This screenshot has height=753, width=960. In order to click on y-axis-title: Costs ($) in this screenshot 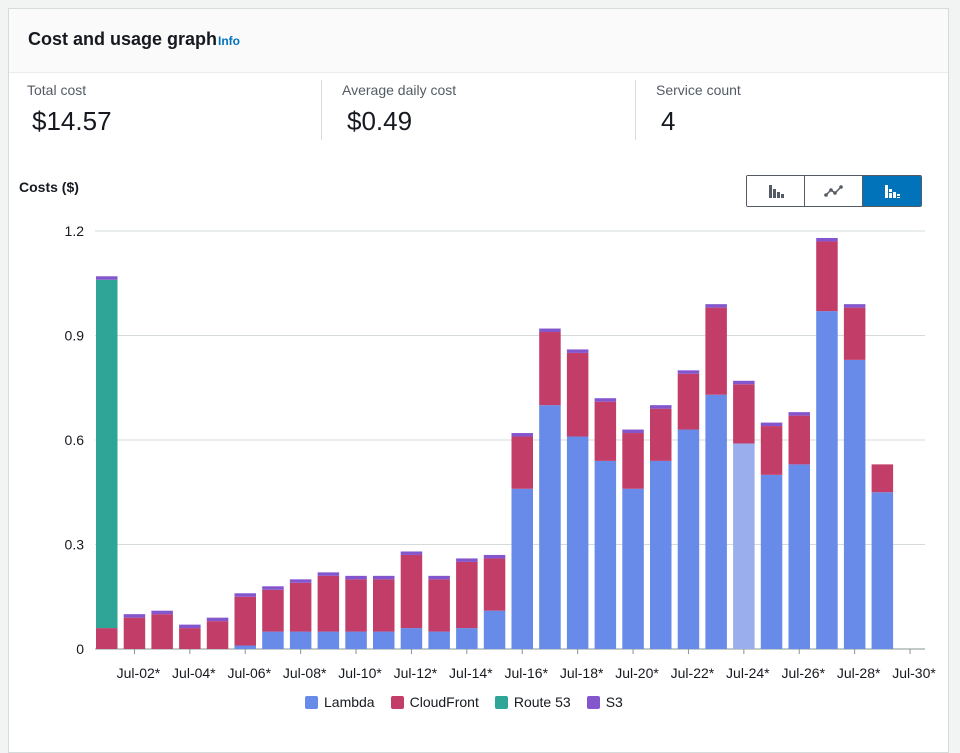, I will do `click(49, 187)`.